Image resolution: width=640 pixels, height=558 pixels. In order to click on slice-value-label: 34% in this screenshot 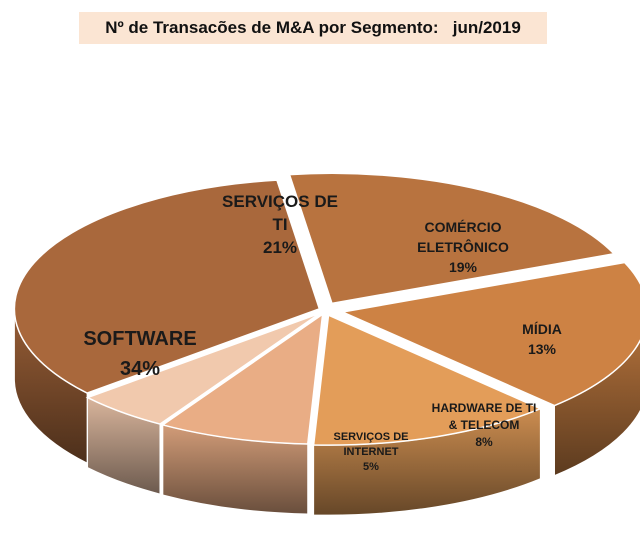, I will do `click(140, 369)`.